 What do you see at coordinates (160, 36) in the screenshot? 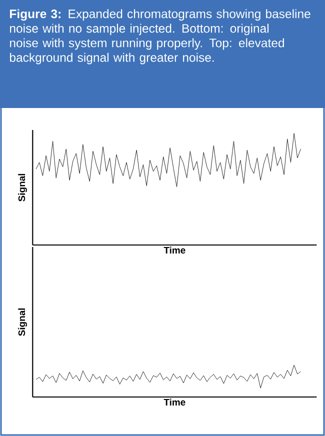
I see `chart-title: Figure 3: Expanded chromatograms showing baseline noise with no sample injected. Bottom: original noise with system running properly. Top: elevated background signal with greater noise.` at bounding box center [160, 36].